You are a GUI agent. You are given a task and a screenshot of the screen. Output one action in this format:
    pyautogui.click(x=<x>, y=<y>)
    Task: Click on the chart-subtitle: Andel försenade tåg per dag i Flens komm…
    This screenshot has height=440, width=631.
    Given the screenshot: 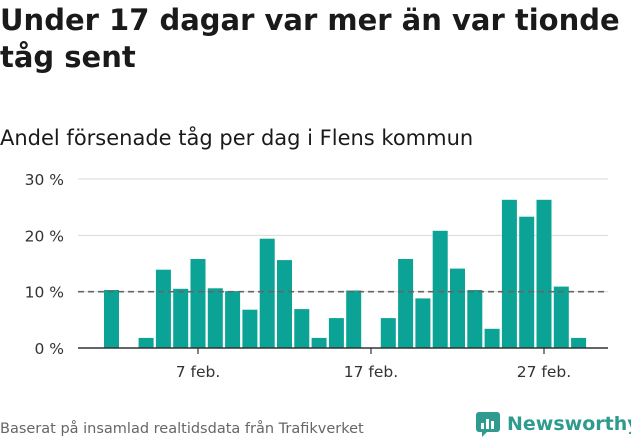 What is the action you would take?
    pyautogui.click(x=237, y=138)
    